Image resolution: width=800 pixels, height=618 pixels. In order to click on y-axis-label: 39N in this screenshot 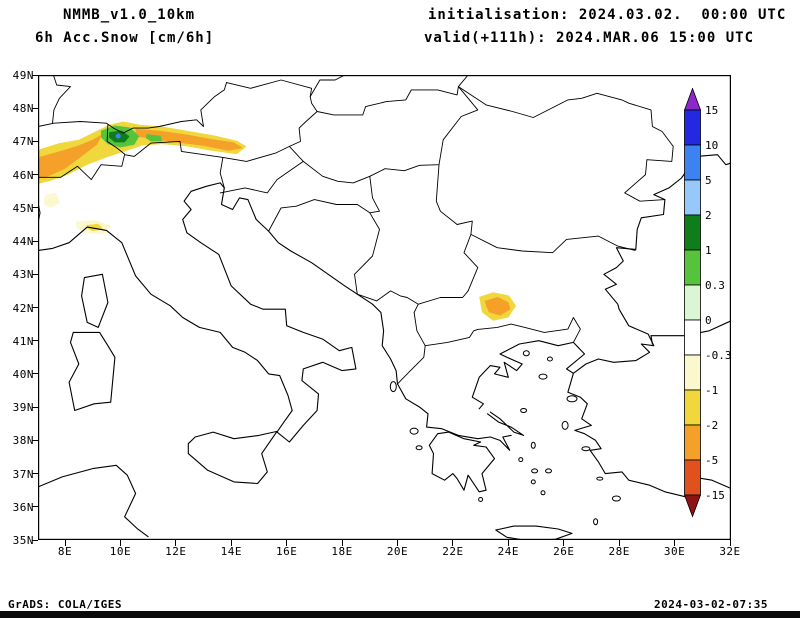, I will do `click(23, 408)`.